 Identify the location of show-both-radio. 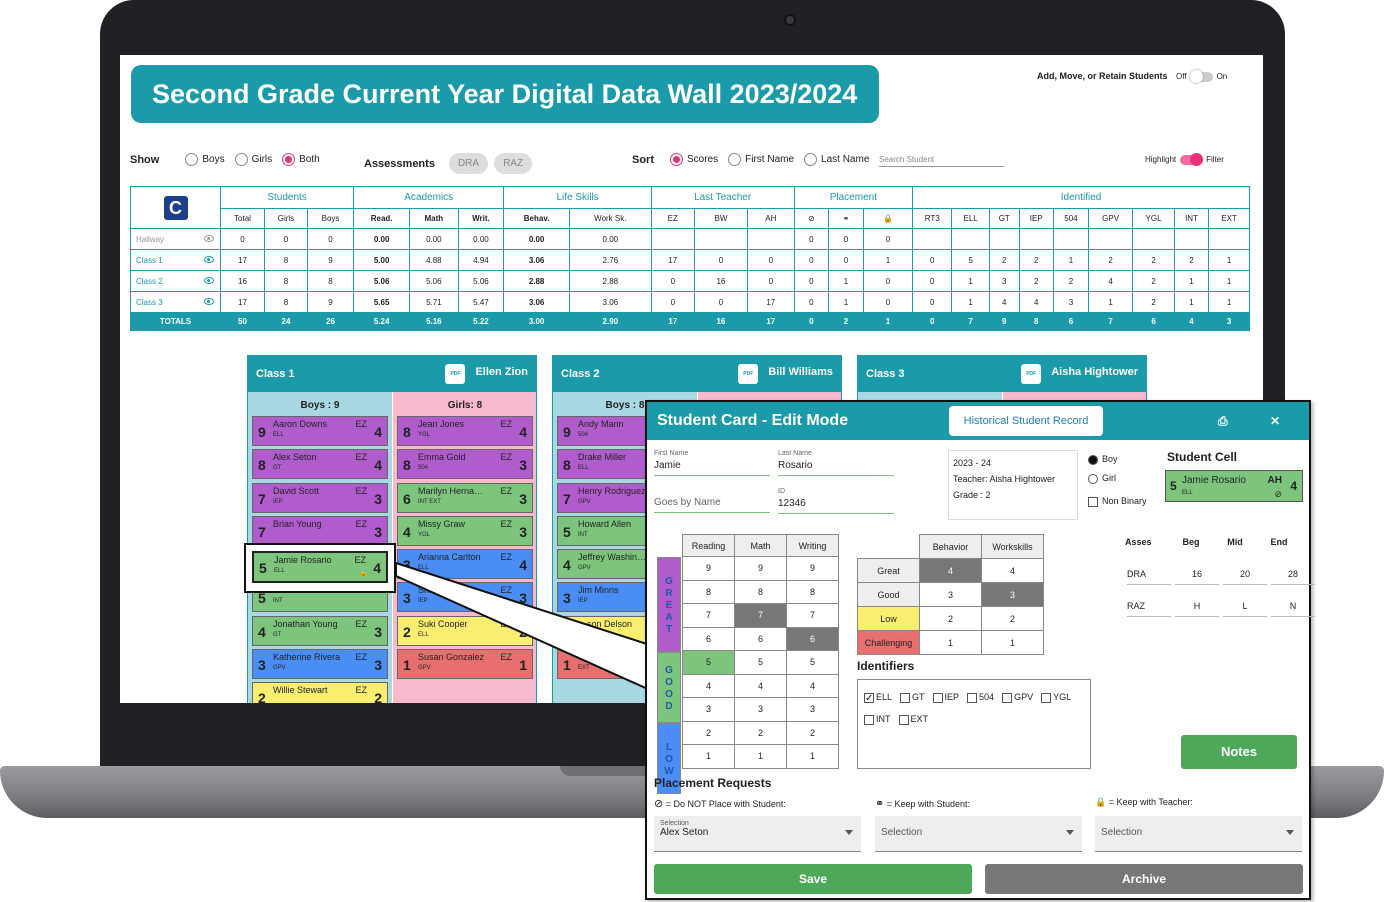
(289, 159).